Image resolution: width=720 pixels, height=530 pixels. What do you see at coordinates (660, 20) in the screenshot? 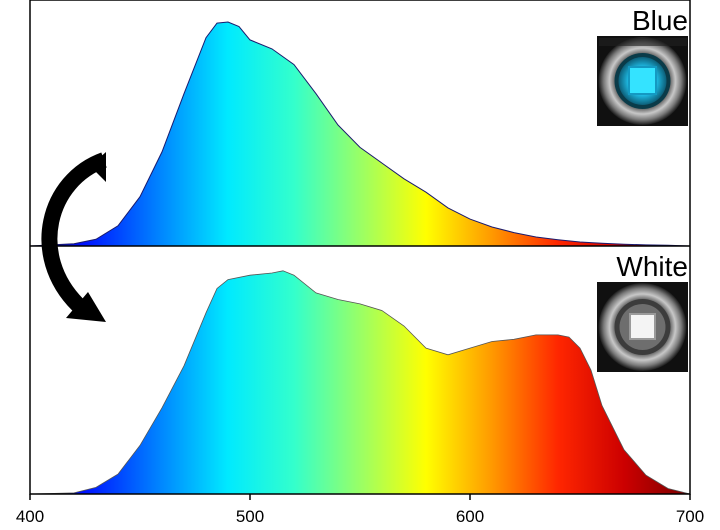
I see `panel-label-blue: Blue` at bounding box center [660, 20].